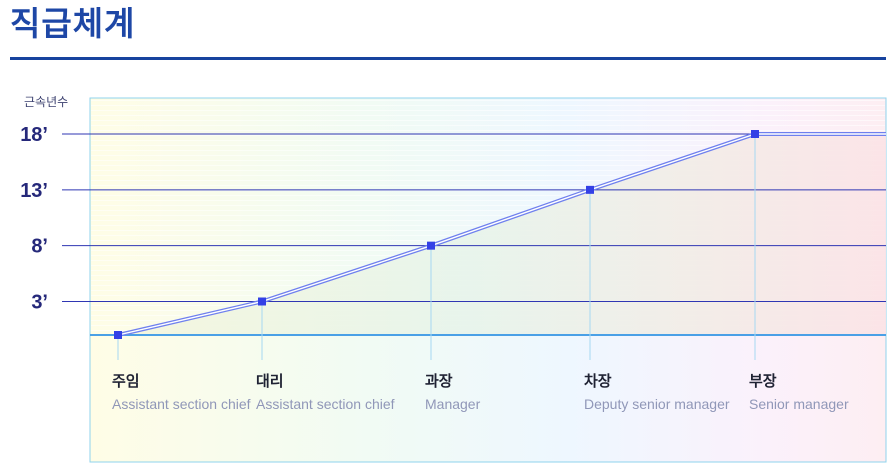 The image size is (892, 470). What do you see at coordinates (325, 404) in the screenshot?
I see `category-label-en-2: Assistant section chief` at bounding box center [325, 404].